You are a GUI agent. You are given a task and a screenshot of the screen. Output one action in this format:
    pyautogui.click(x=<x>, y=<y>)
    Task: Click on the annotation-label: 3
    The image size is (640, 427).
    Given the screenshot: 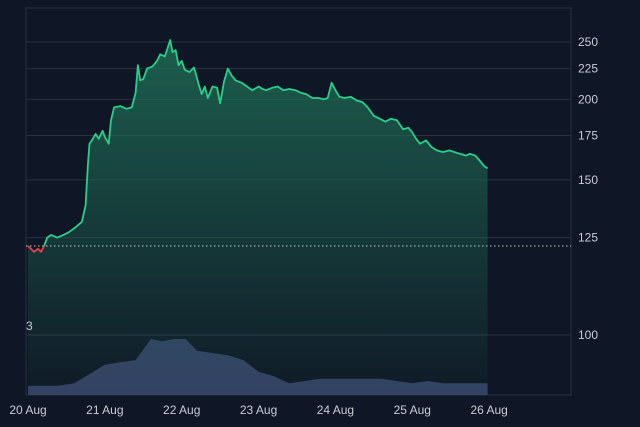 What is the action you would take?
    pyautogui.click(x=29, y=326)
    